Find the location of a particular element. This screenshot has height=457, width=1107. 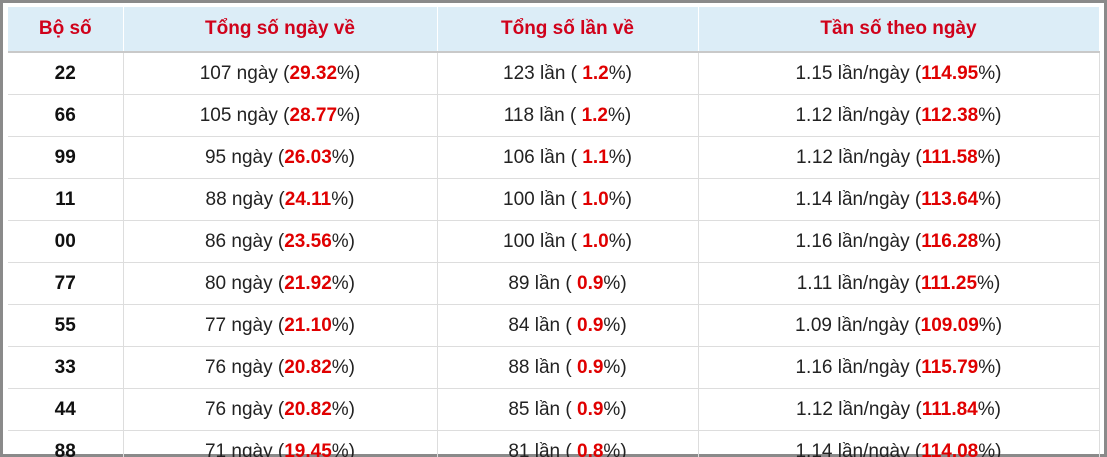

cell-text: 99 is located at coordinates (65, 157).